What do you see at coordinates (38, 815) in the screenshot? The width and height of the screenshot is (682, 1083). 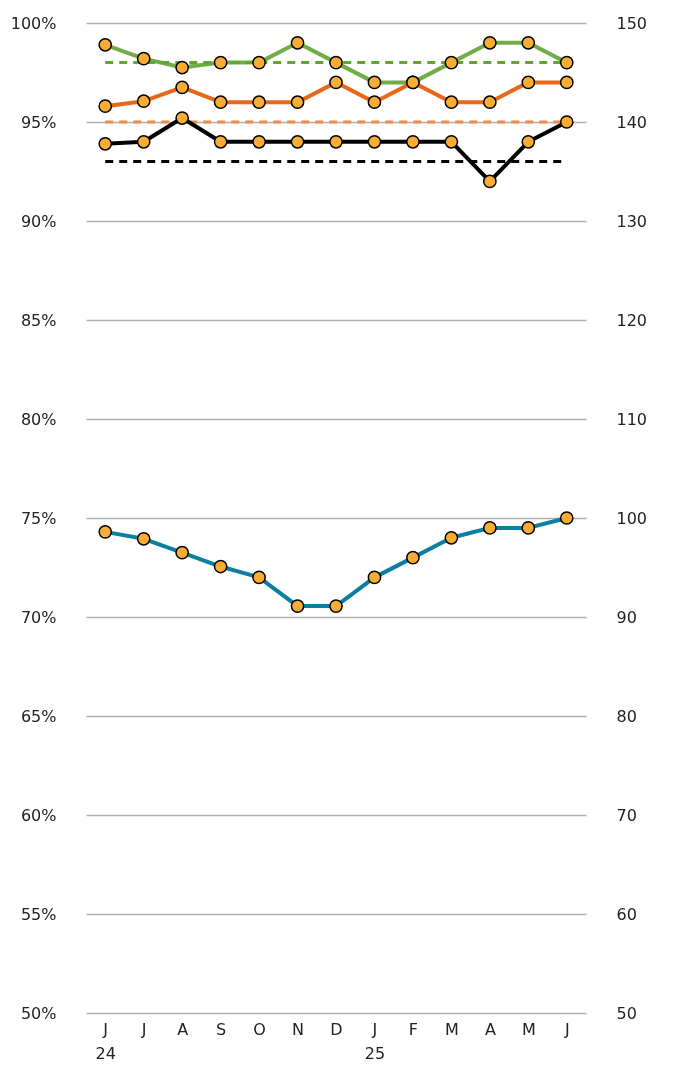 I see `y-tick-label: 60%` at bounding box center [38, 815].